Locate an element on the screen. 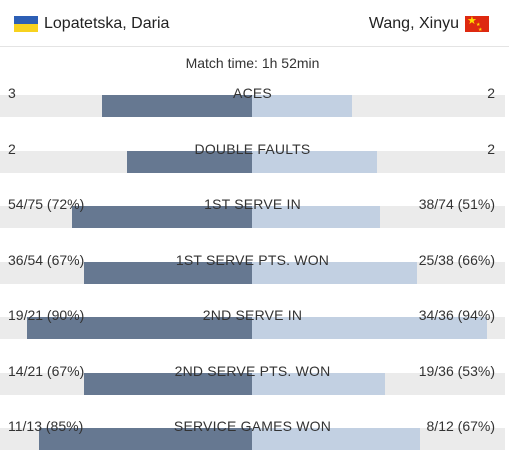 This screenshot has height=458, width=509. players-header: Lopatetska, Daria Wang, Xinyu ★★★★ is located at coordinates (254, 23).